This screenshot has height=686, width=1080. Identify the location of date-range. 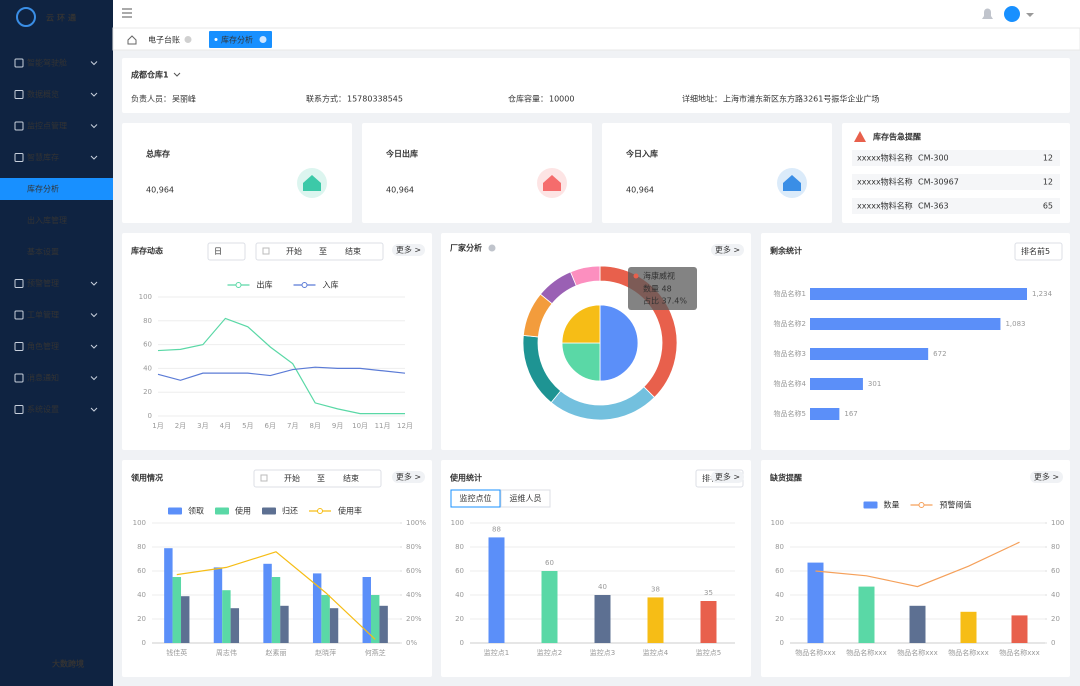
(317, 478).